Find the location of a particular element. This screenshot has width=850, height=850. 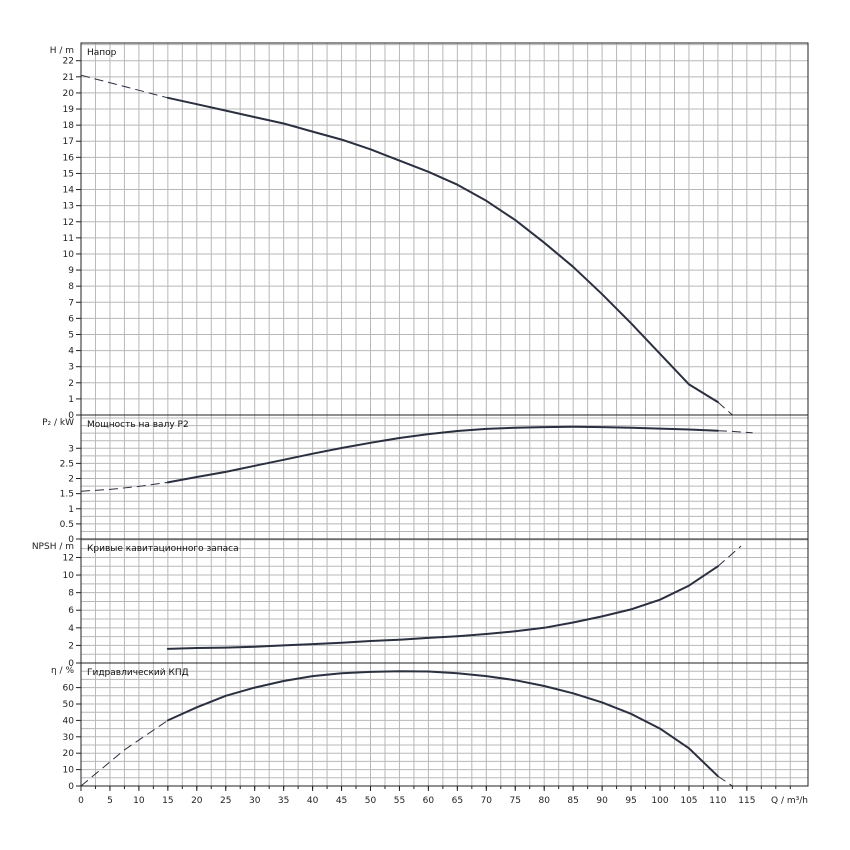

efficiency-panel-frame is located at coordinates (444, 724).